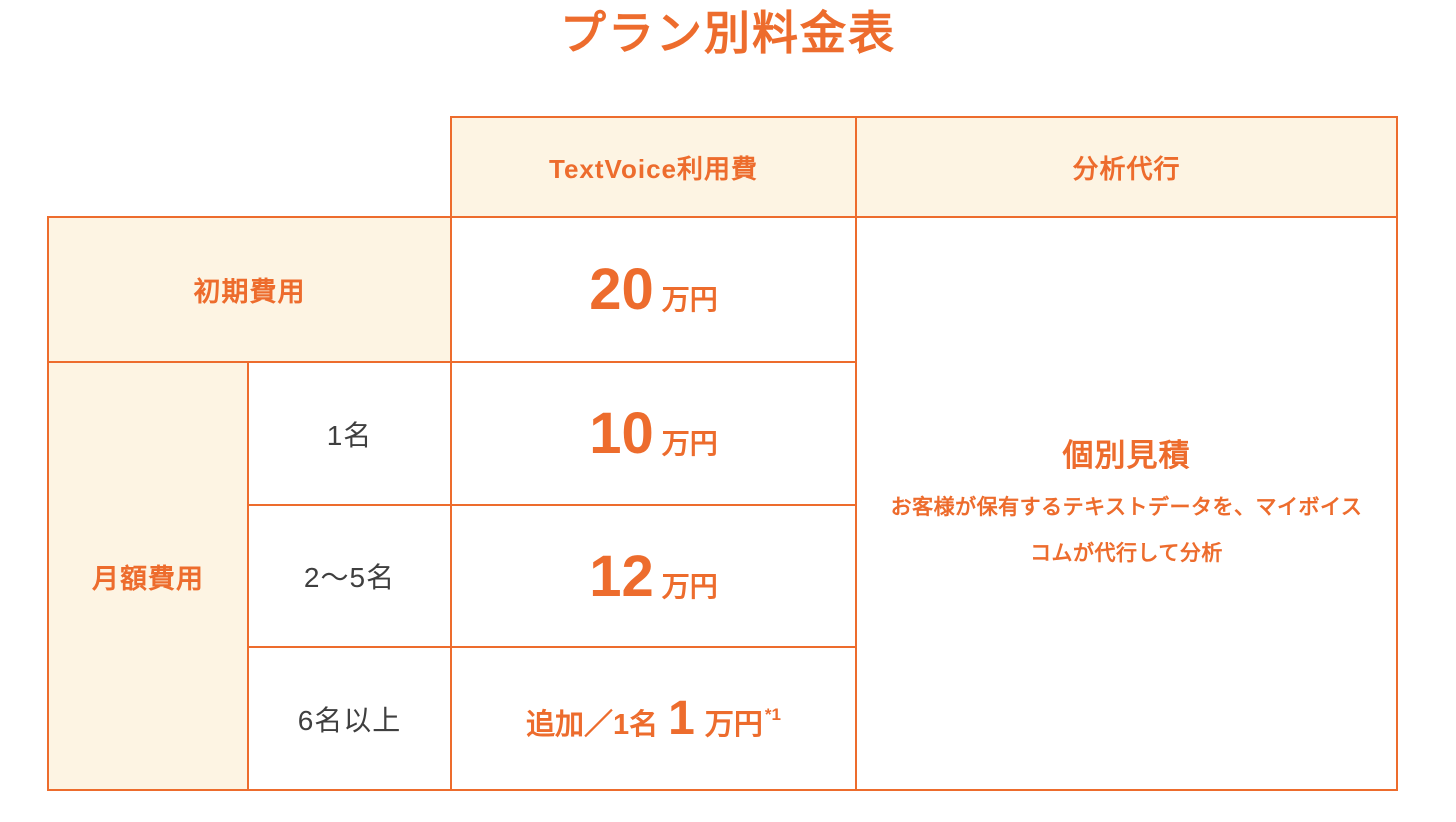 This screenshot has height=822, width=1456. What do you see at coordinates (1126, 530) in the screenshot?
I see `analysis-service-description: お客様が保有するテキストデータを、マイボイスコムが代行して分析` at bounding box center [1126, 530].